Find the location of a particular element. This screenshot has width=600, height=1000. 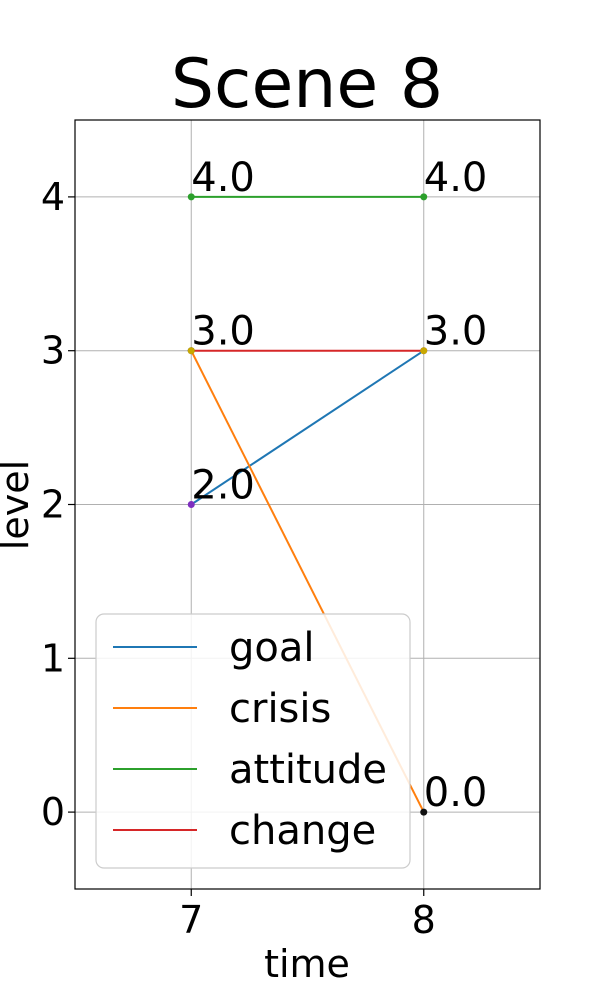

legend-label-change: change is located at coordinates (302, 831).